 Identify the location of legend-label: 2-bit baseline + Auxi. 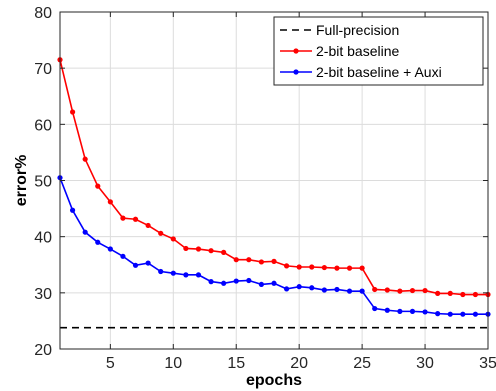
(379, 72).